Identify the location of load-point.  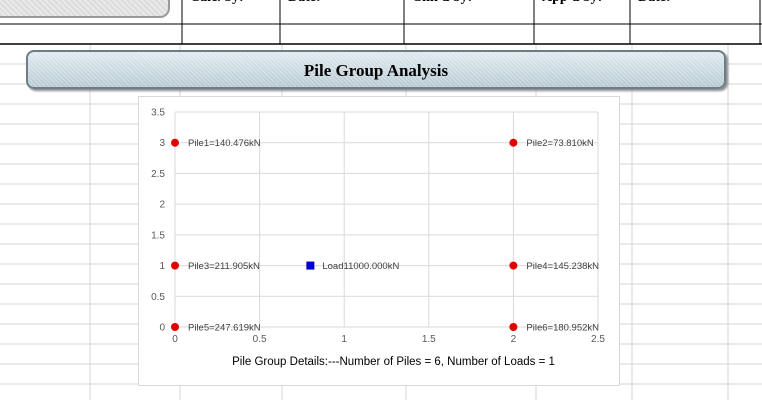
(310, 265).